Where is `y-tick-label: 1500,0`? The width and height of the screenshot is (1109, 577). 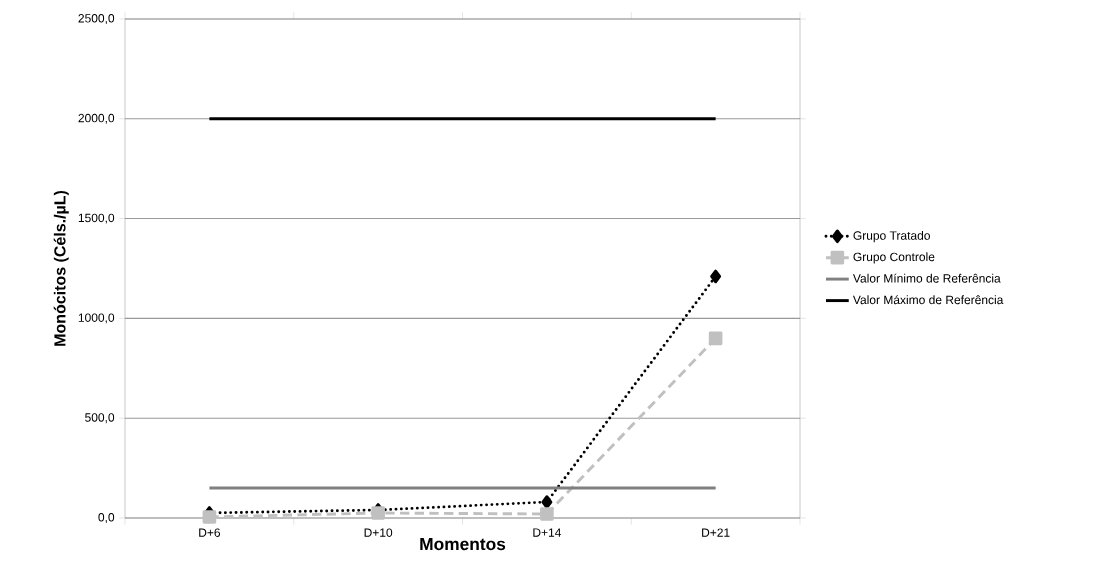 y-tick-label: 1500,0 is located at coordinates (96, 218).